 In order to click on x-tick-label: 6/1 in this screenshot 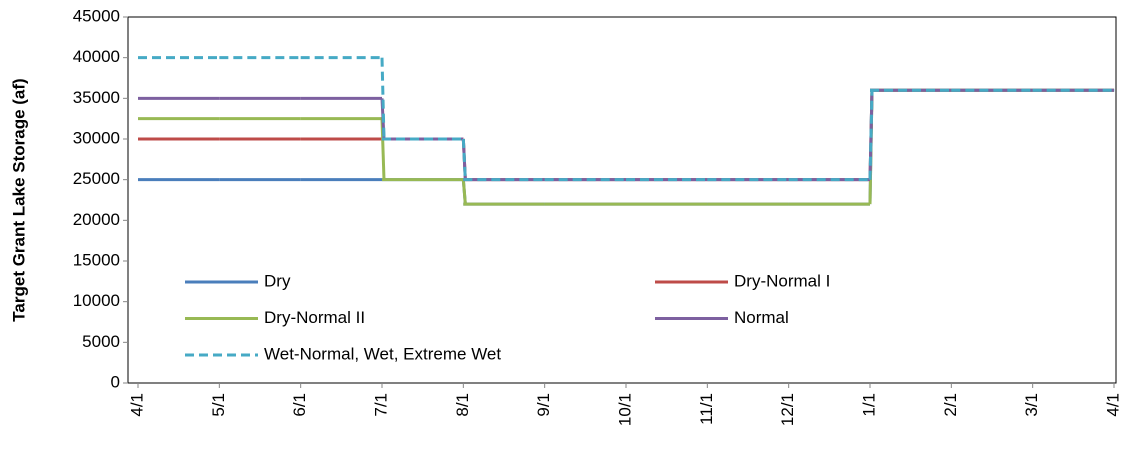, I will do `click(299, 405)`.